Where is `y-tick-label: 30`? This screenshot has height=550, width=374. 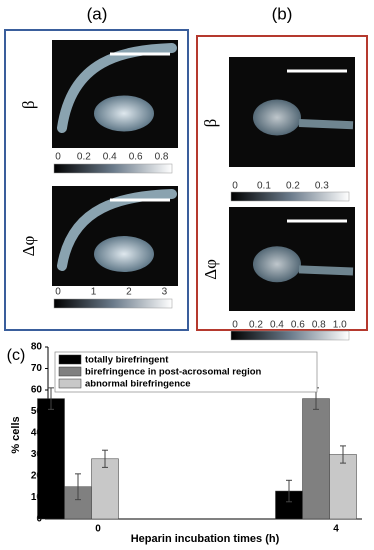
y-tick-label: 30 is located at coordinates (37, 454).